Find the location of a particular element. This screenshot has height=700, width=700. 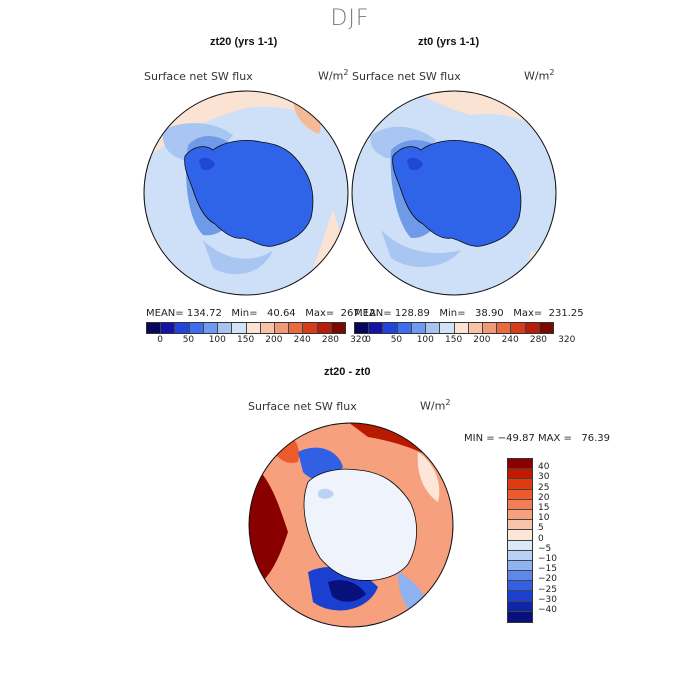

diff-red-nw is located at coordinates (283, 447).